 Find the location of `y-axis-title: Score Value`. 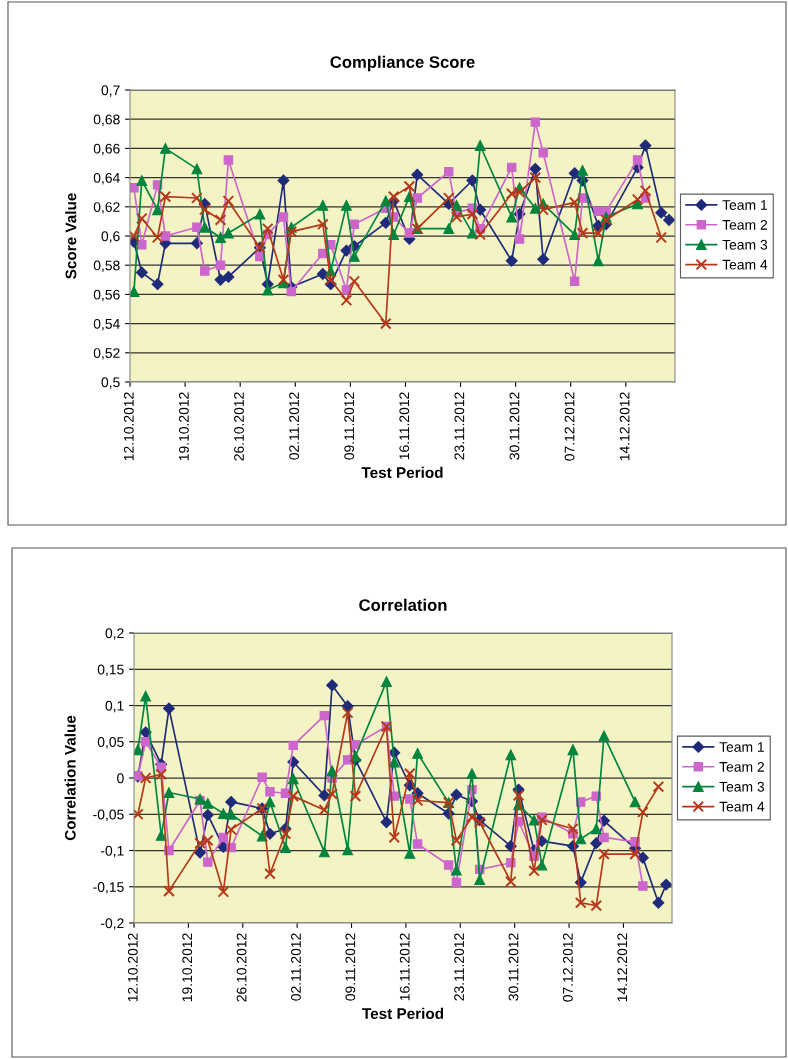

y-axis-title: Score Value is located at coordinates (71, 236).